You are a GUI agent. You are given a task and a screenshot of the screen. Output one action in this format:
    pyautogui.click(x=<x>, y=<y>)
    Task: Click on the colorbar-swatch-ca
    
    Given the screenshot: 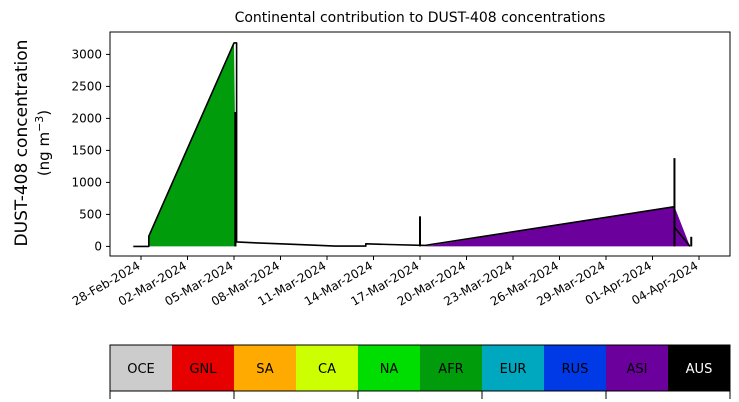 What is the action you would take?
    pyautogui.click(x=327, y=368)
    